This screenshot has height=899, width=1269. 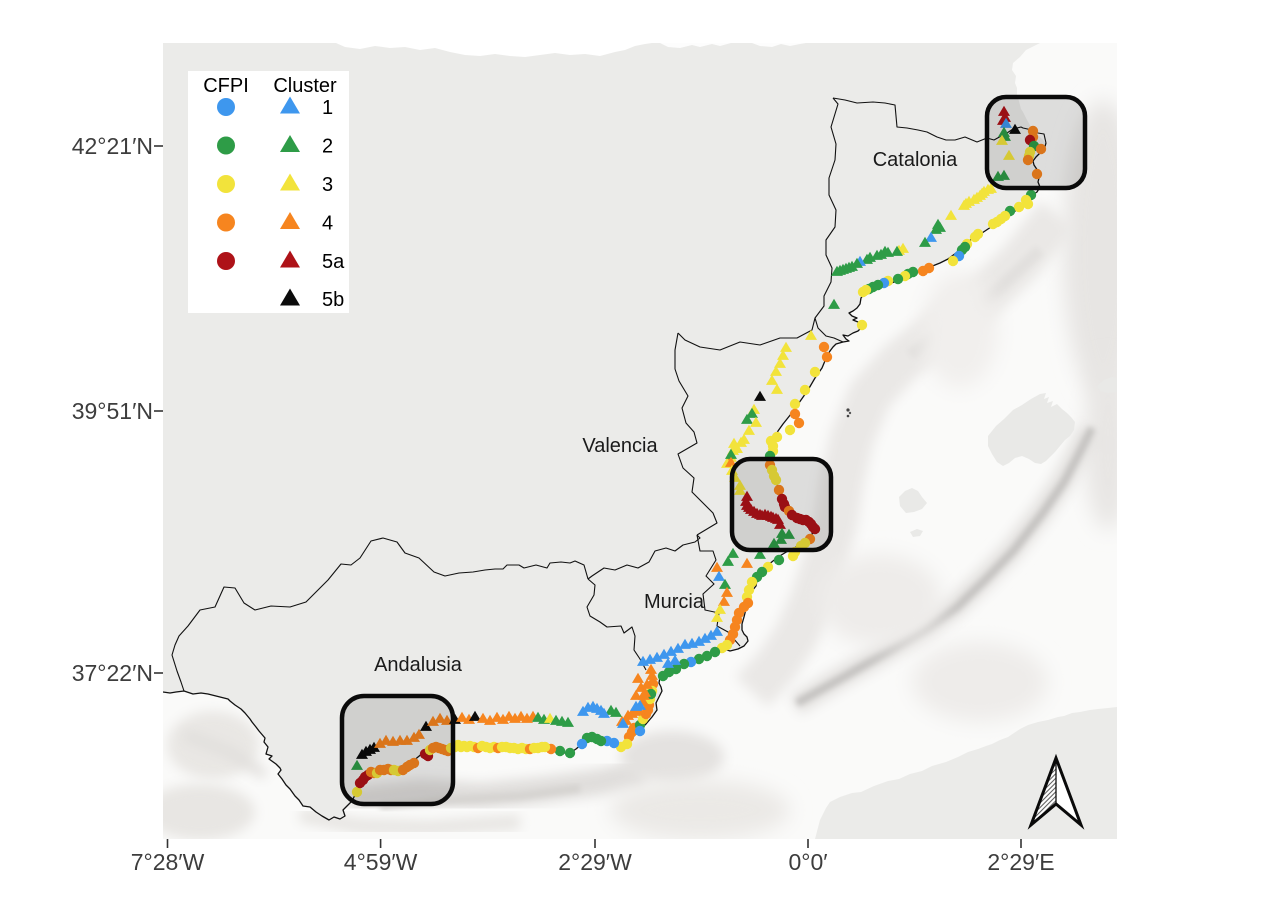 I want to click on svg-text: 3, so click(x=327, y=185).